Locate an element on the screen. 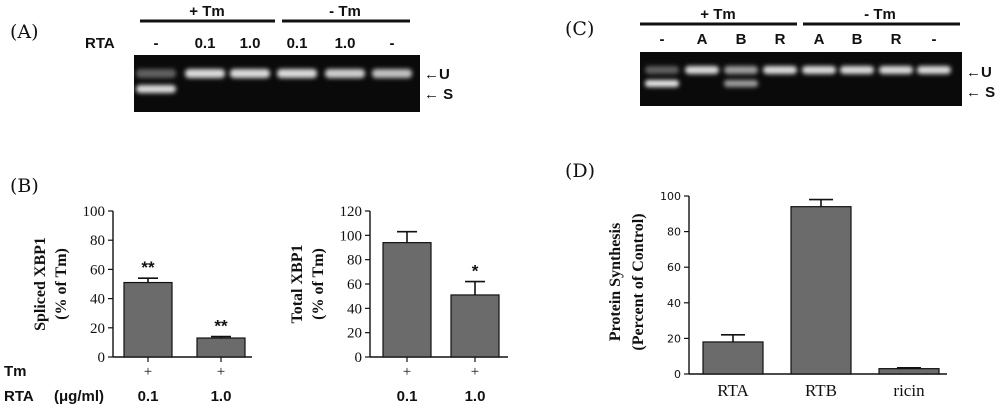  panel-a-label: (A) is located at coordinates (24, 32).